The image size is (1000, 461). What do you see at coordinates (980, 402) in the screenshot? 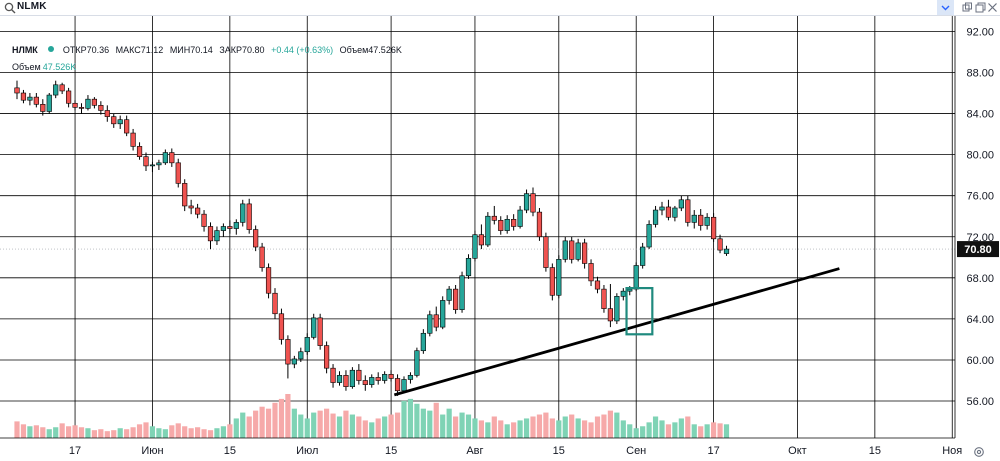
I see `price-tick-label: 56.00` at bounding box center [980, 402].